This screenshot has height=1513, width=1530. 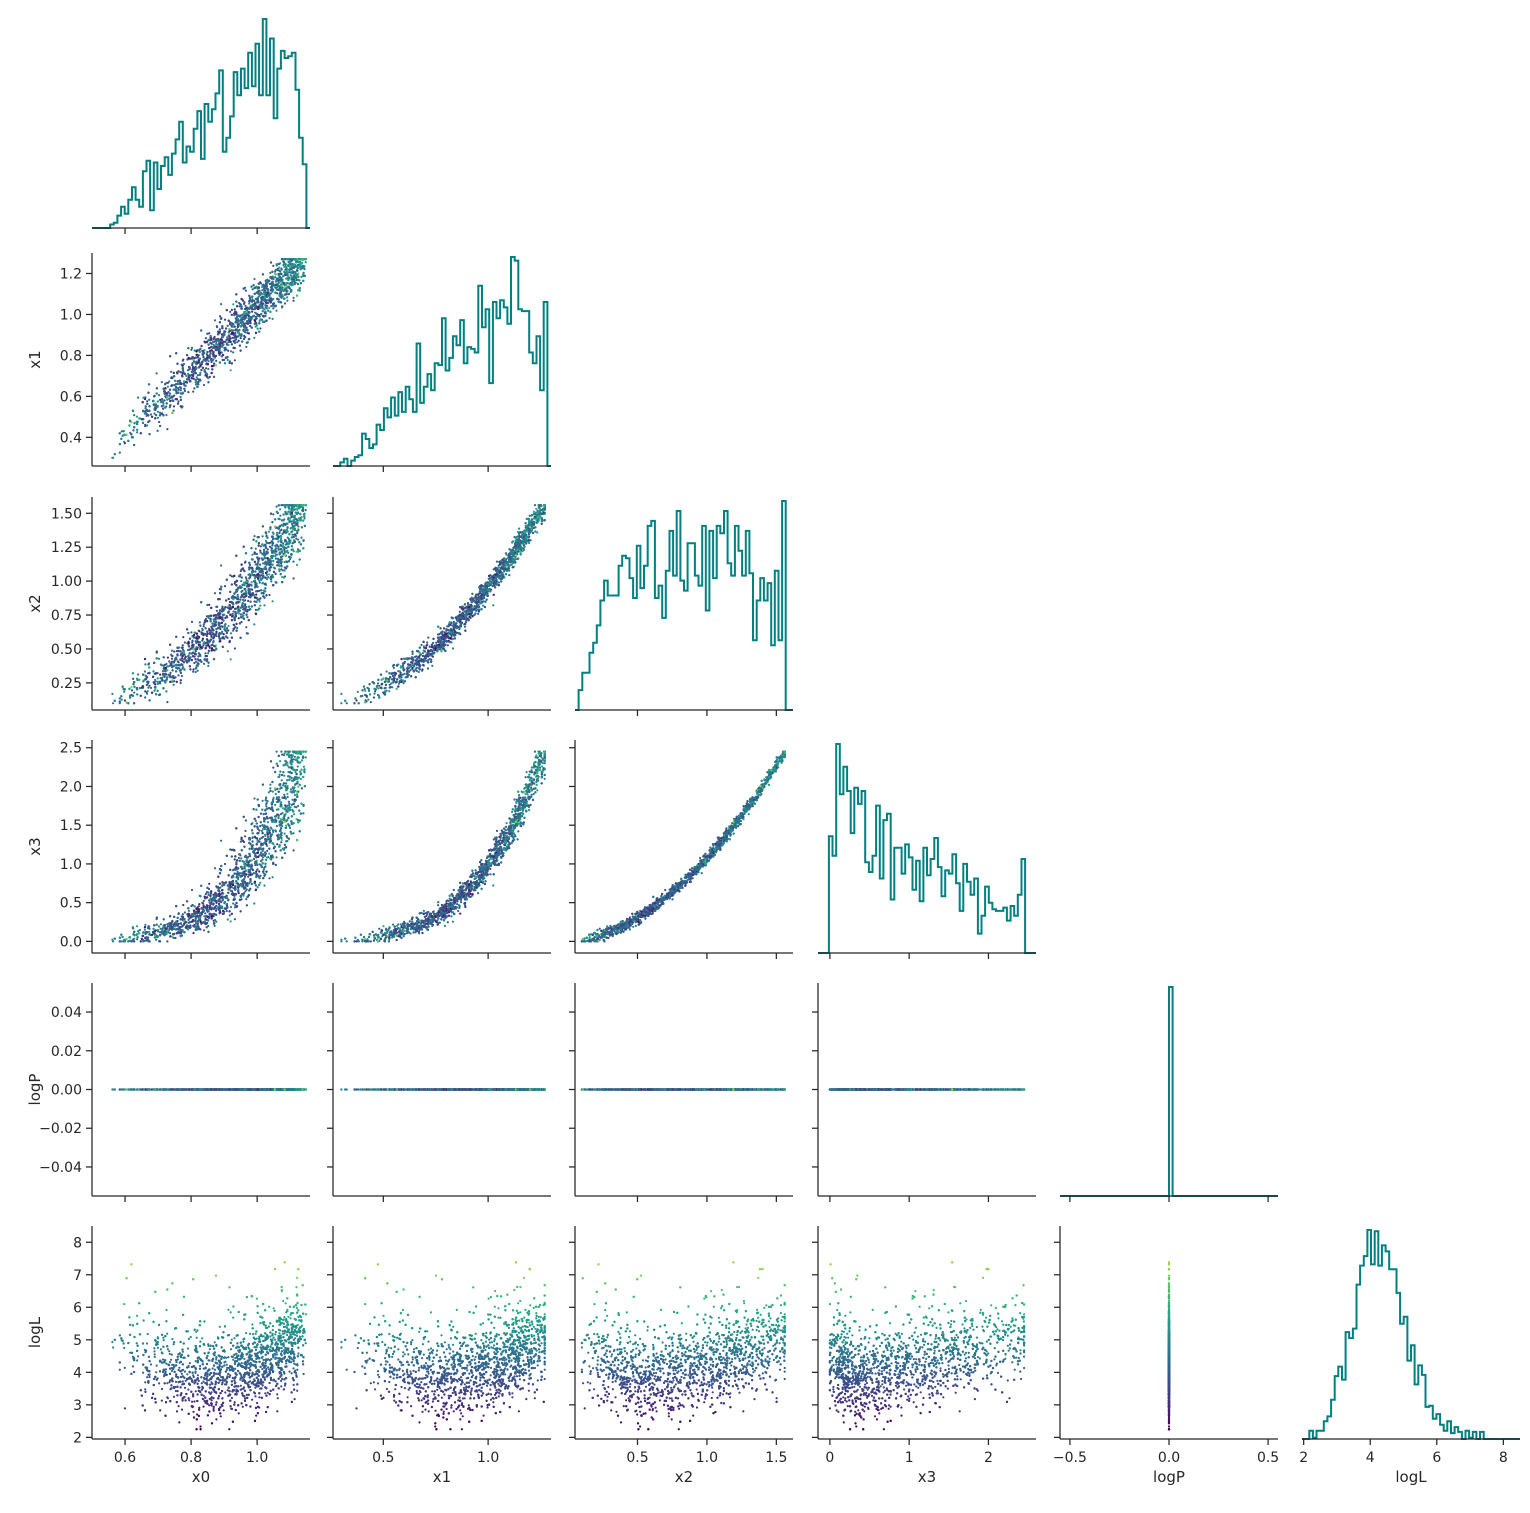 What do you see at coordinates (201, 126) in the screenshot?
I see `panel-x0-vs-x0` at bounding box center [201, 126].